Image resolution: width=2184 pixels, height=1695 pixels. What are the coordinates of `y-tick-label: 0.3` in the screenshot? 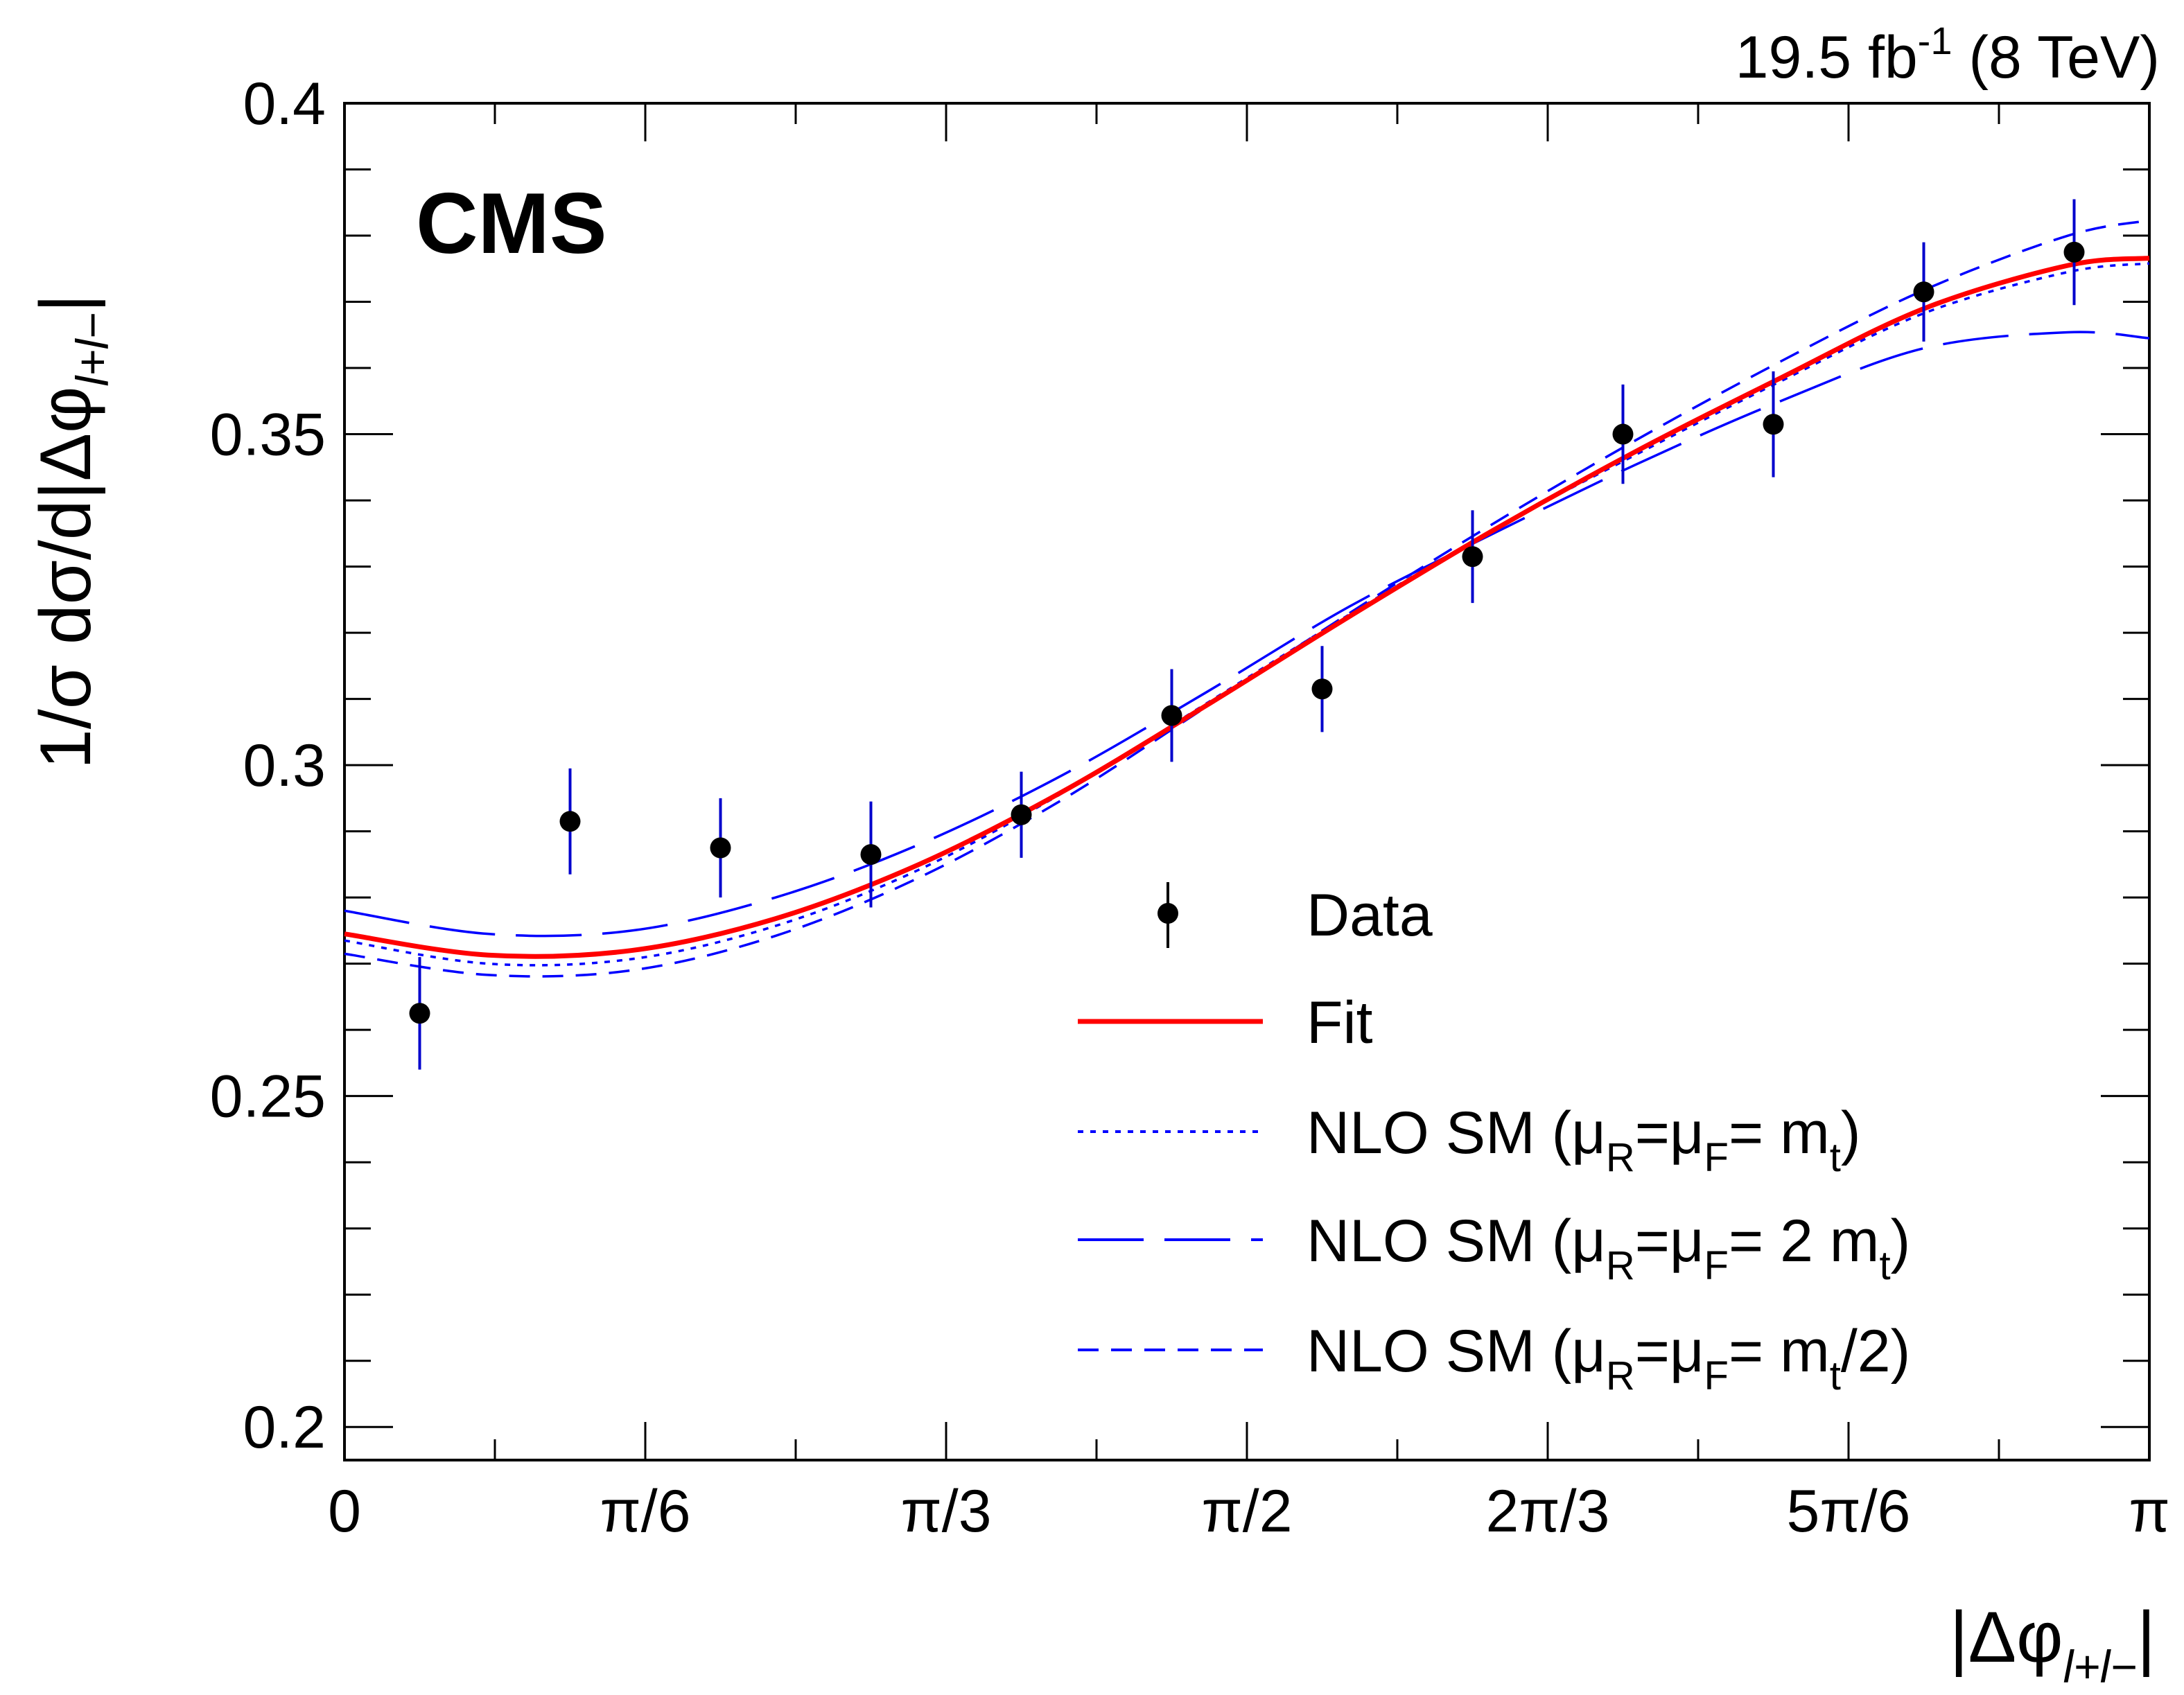 It's located at (284, 765).